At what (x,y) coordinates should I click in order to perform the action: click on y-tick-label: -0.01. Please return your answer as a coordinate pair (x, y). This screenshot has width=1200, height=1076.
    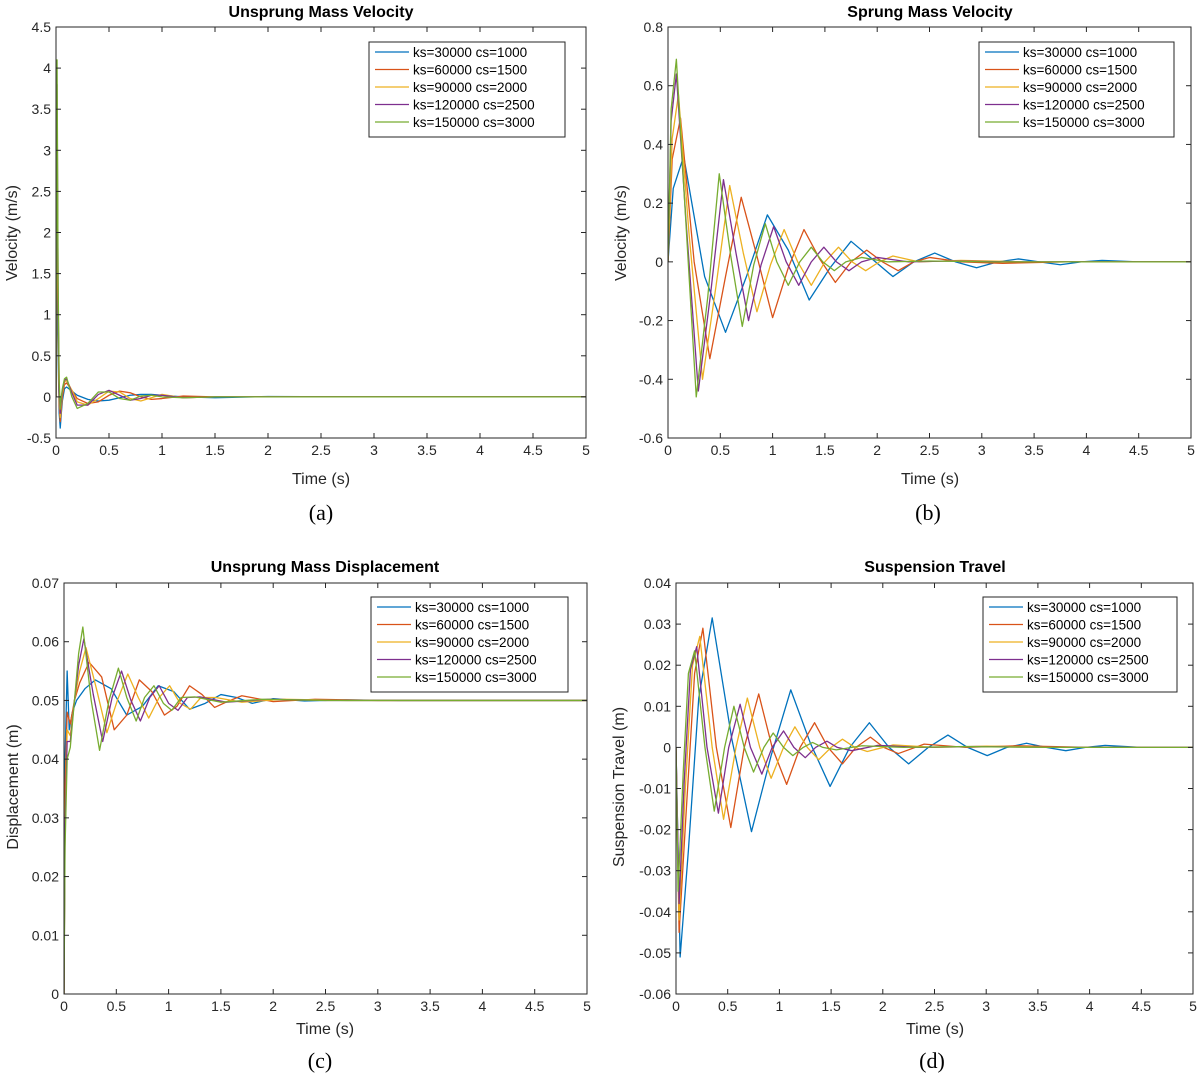
    Looking at the image, I should click on (655, 789).